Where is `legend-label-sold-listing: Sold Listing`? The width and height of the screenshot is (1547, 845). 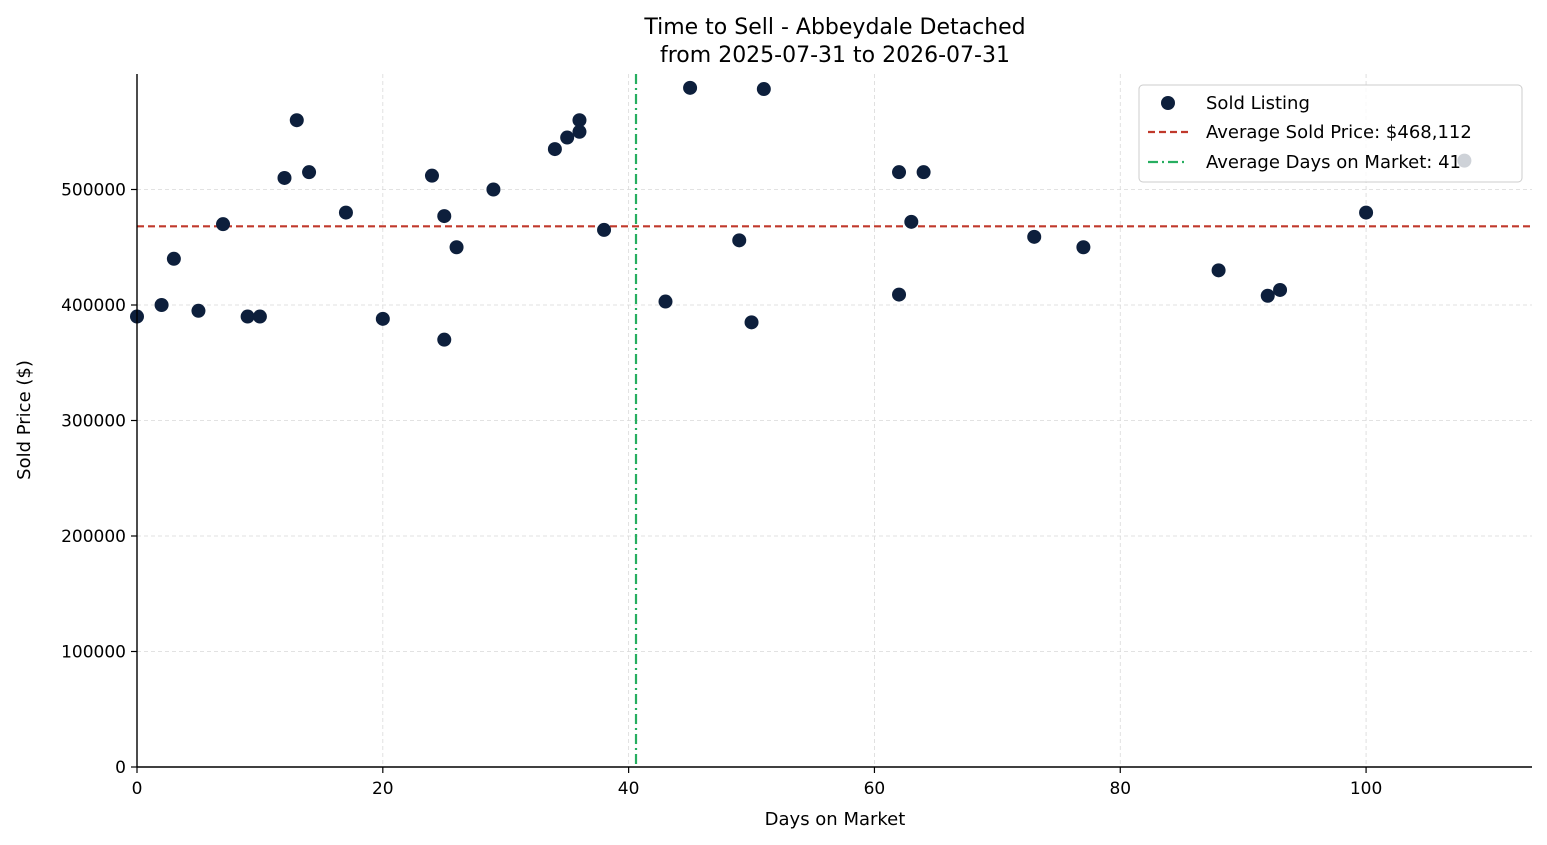
legend-label-sold-listing: Sold Listing is located at coordinates (1258, 103).